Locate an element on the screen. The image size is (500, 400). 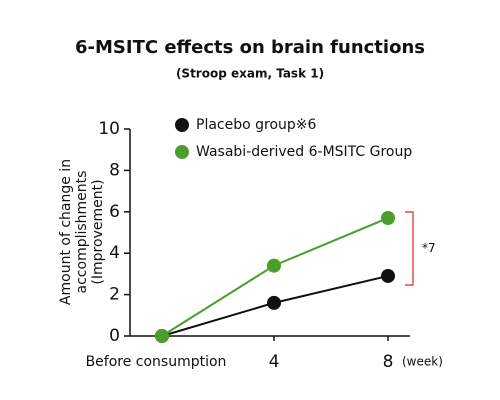
y-axis-label: (Improvement) is located at coordinates (98, 231).